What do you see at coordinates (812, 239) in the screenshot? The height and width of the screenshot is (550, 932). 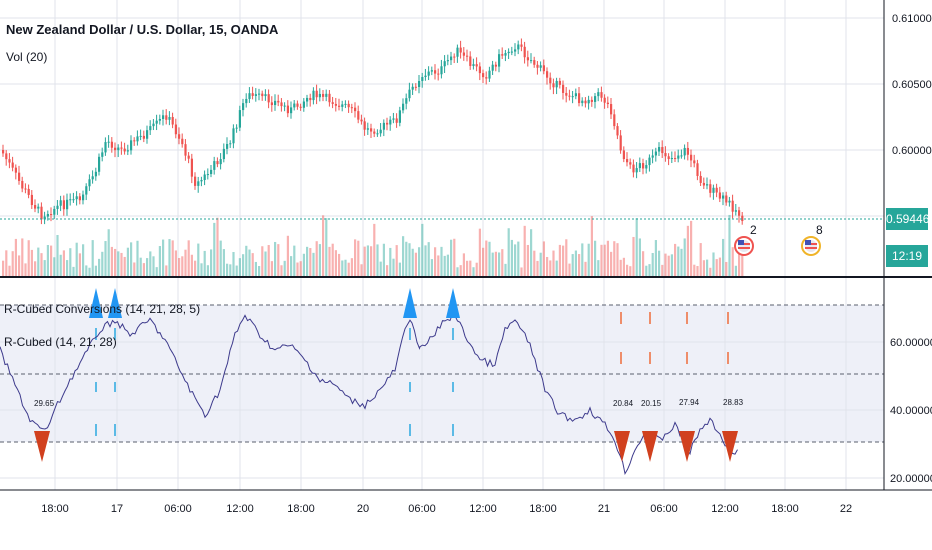 I see `event-badge-2: 8` at bounding box center [812, 239].